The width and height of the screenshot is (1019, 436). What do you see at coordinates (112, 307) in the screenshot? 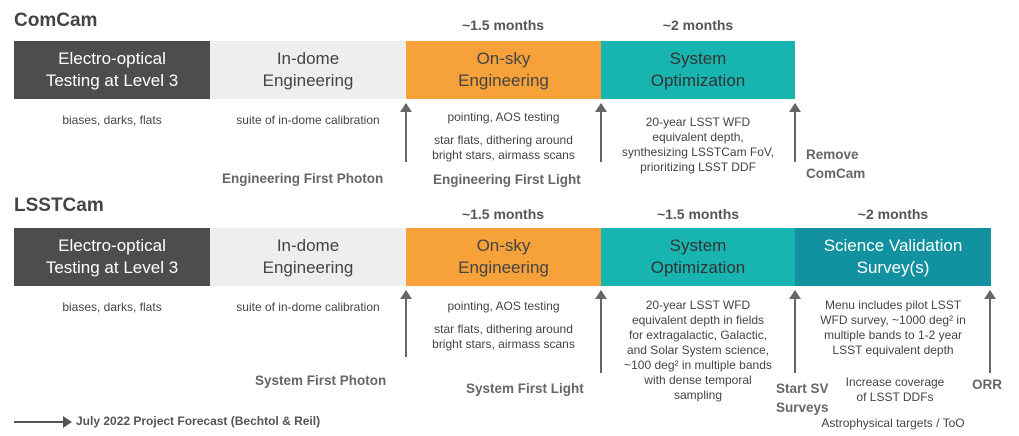
I see `lsstcam-note-electro-optical: biases, darks, flats` at bounding box center [112, 307].